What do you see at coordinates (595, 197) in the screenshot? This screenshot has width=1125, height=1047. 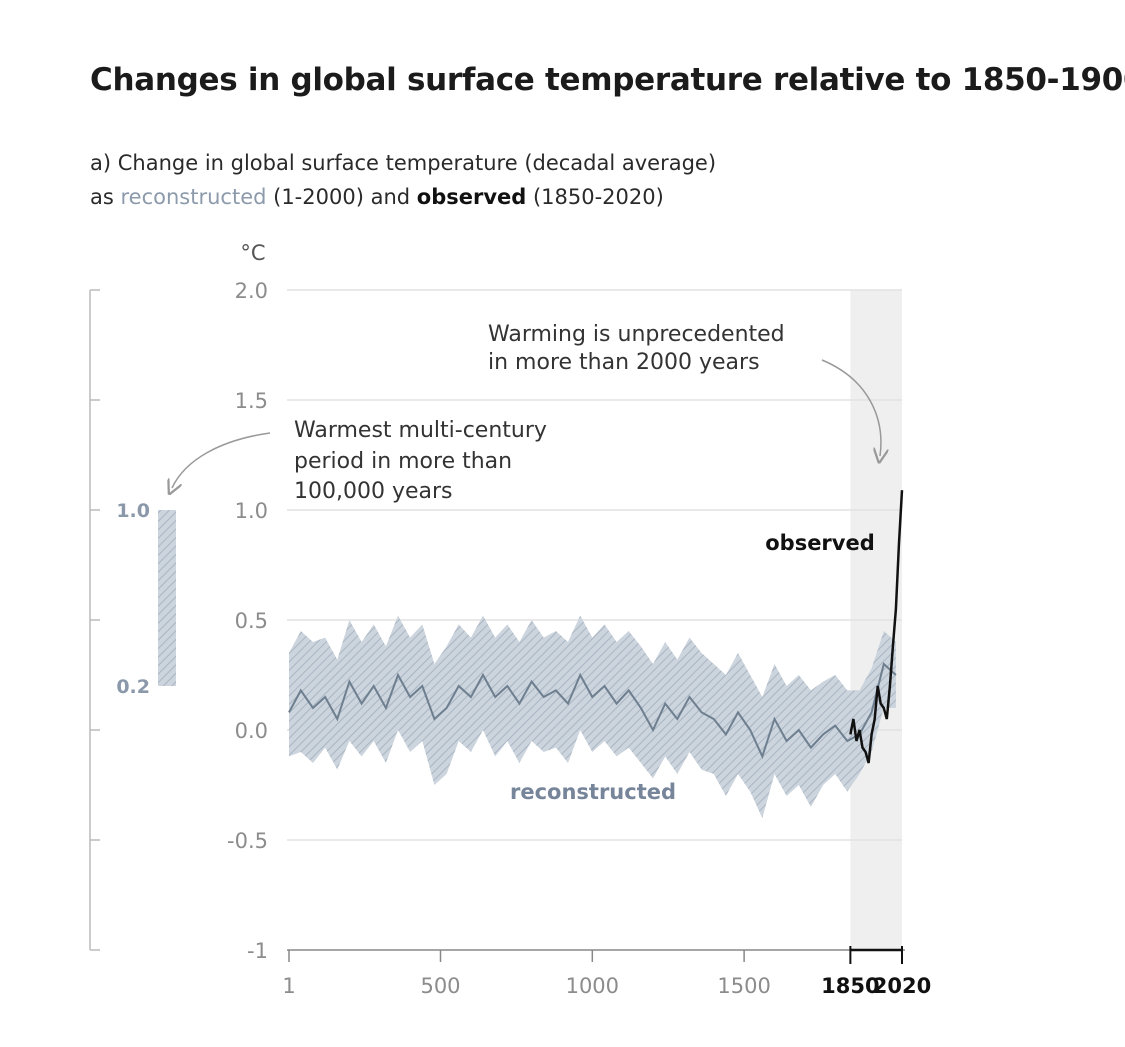 I see `subtitle-observed-range: (1850-2020)` at bounding box center [595, 197].